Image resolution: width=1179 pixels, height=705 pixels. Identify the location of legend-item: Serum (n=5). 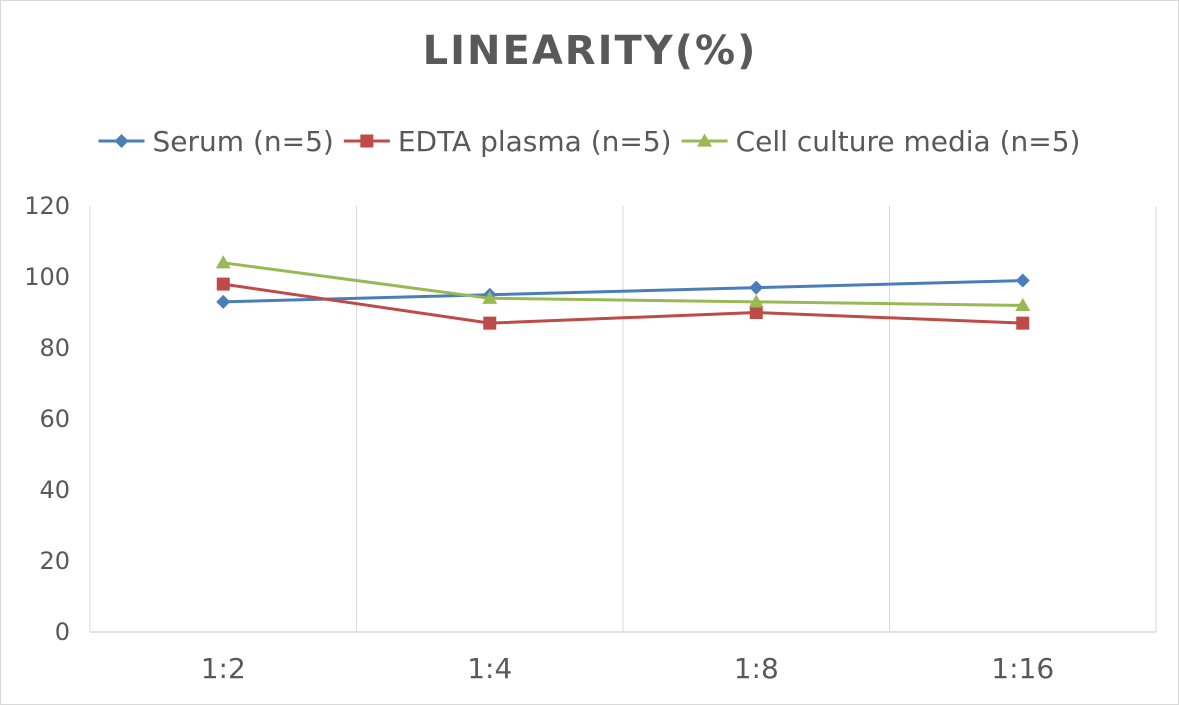
(216, 141).